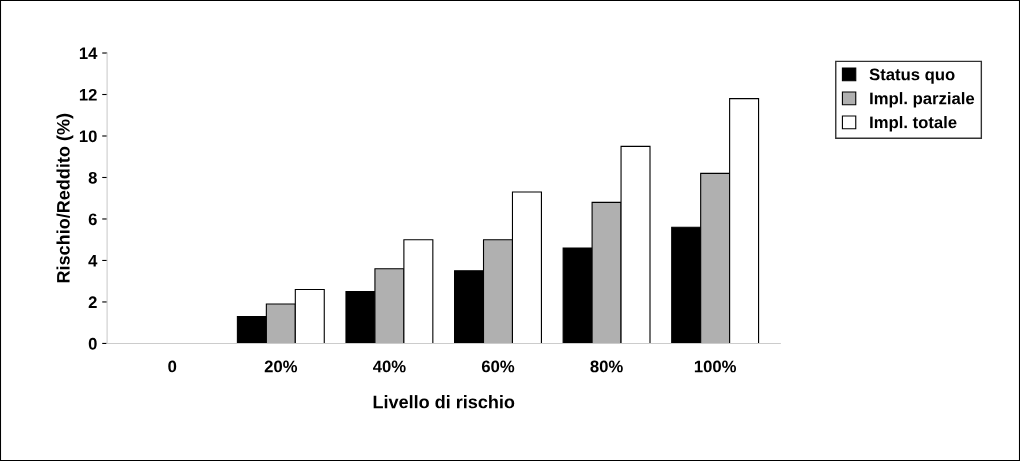  Describe the element at coordinates (92, 302) in the screenshot. I see `y-tick-label: 2` at that location.